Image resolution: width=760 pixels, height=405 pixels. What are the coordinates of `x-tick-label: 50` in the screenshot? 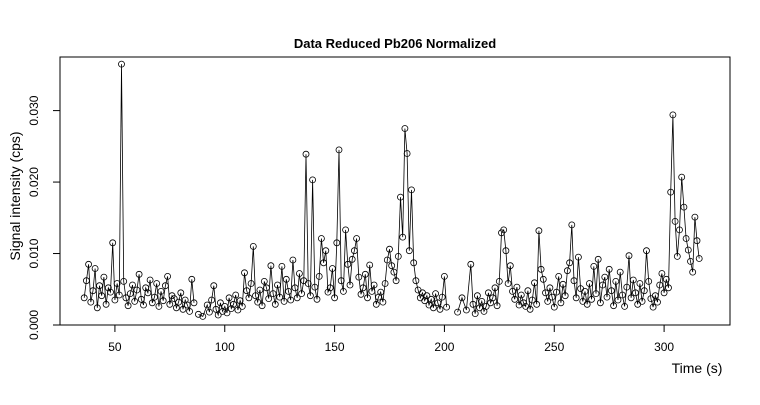 It's located at (115, 347).